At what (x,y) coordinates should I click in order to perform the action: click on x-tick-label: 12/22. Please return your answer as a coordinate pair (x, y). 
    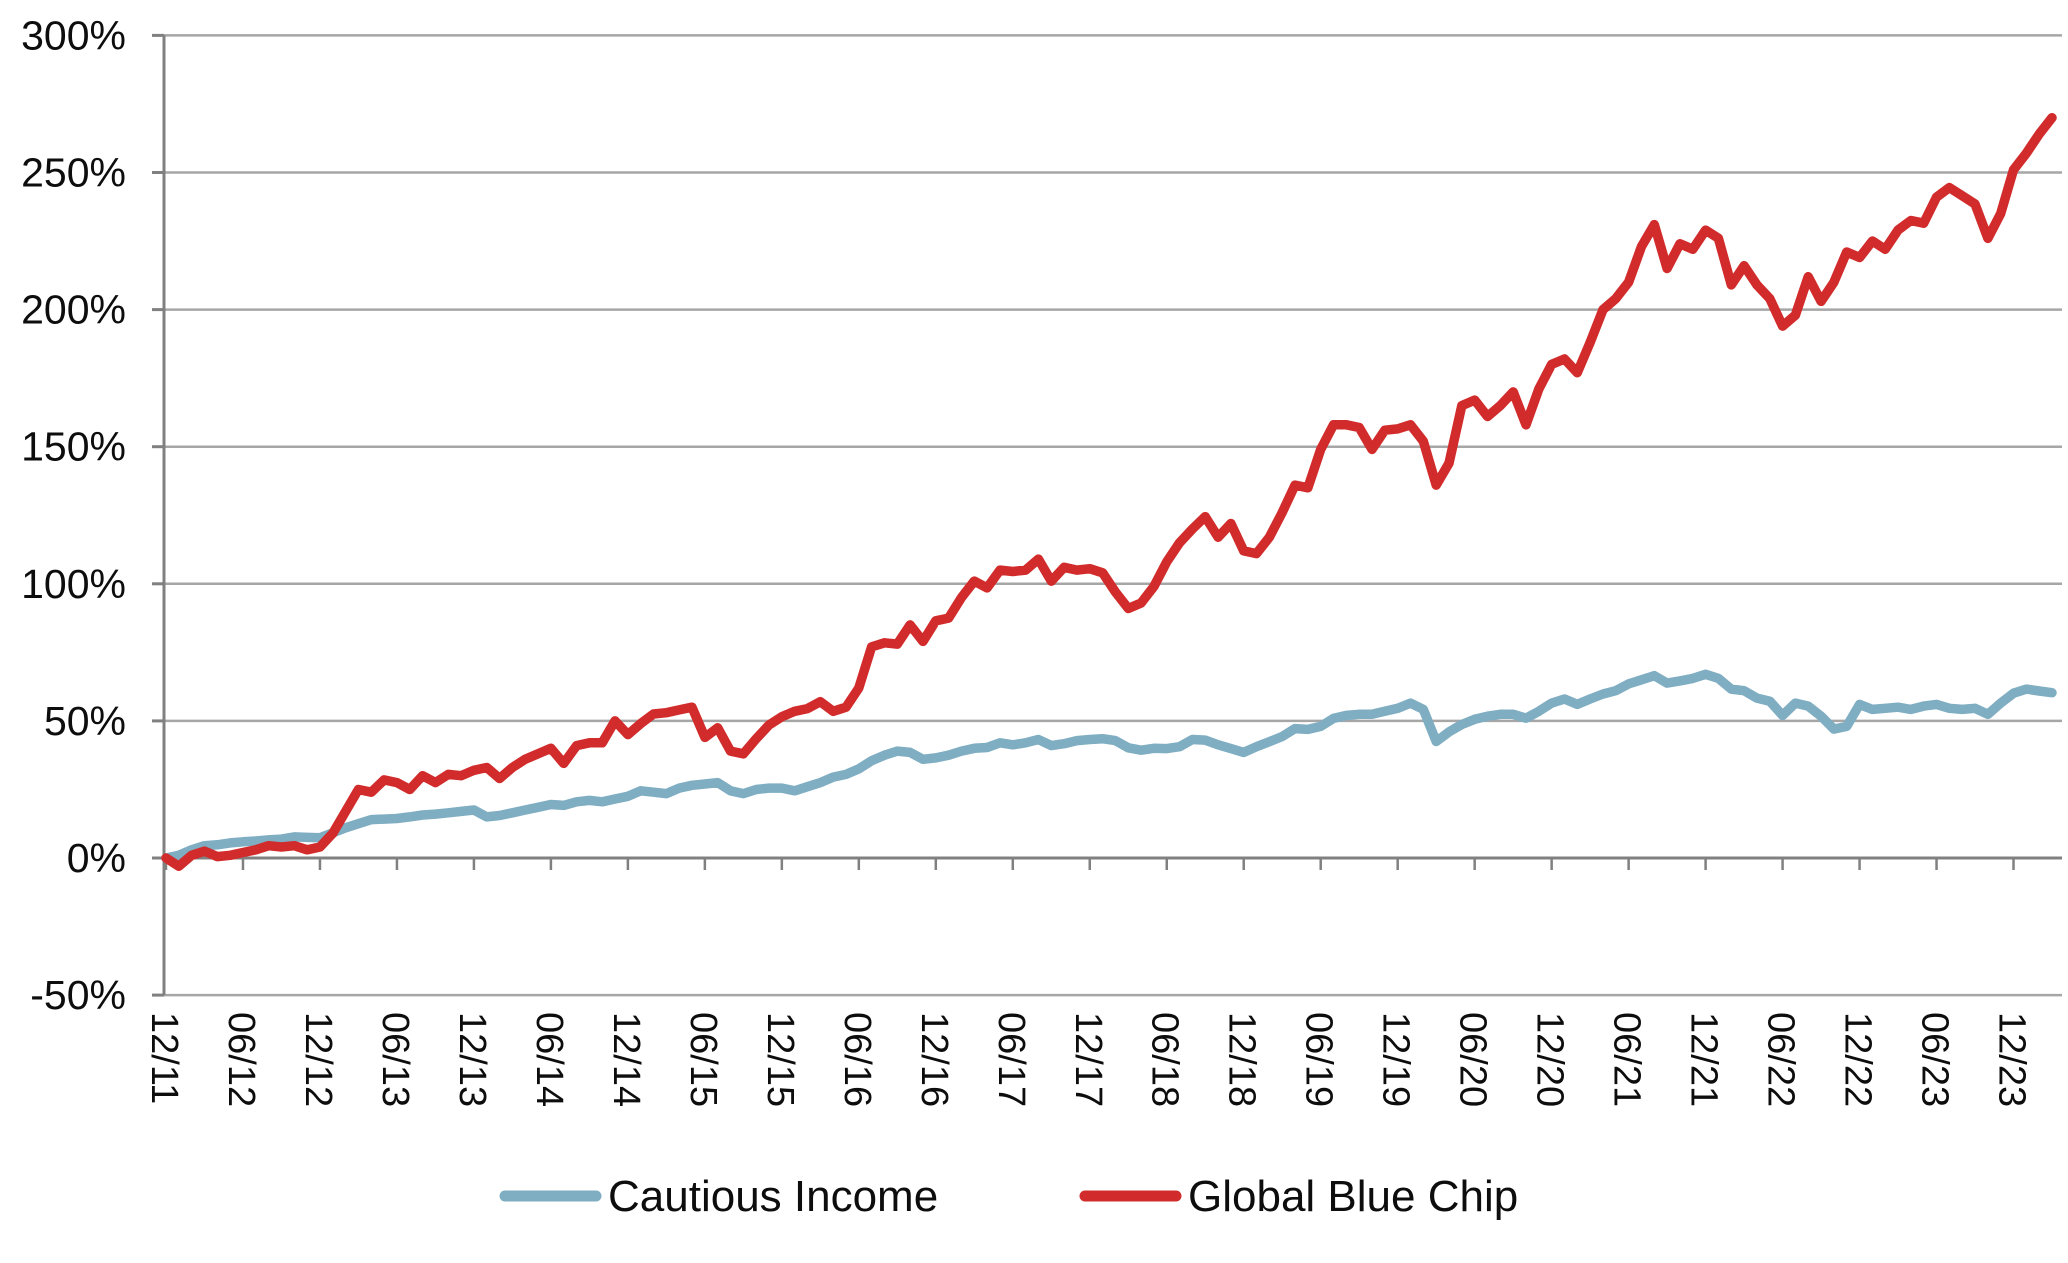
    Looking at the image, I should click on (1858, 1059).